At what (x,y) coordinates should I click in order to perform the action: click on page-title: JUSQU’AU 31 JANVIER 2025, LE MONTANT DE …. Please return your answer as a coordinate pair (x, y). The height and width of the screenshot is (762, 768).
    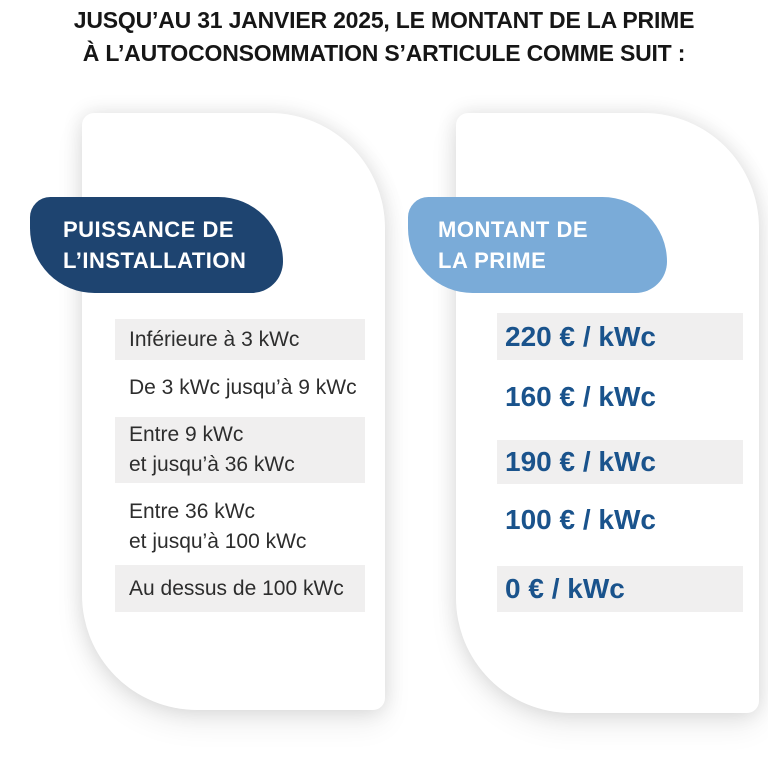
    Looking at the image, I should click on (384, 37).